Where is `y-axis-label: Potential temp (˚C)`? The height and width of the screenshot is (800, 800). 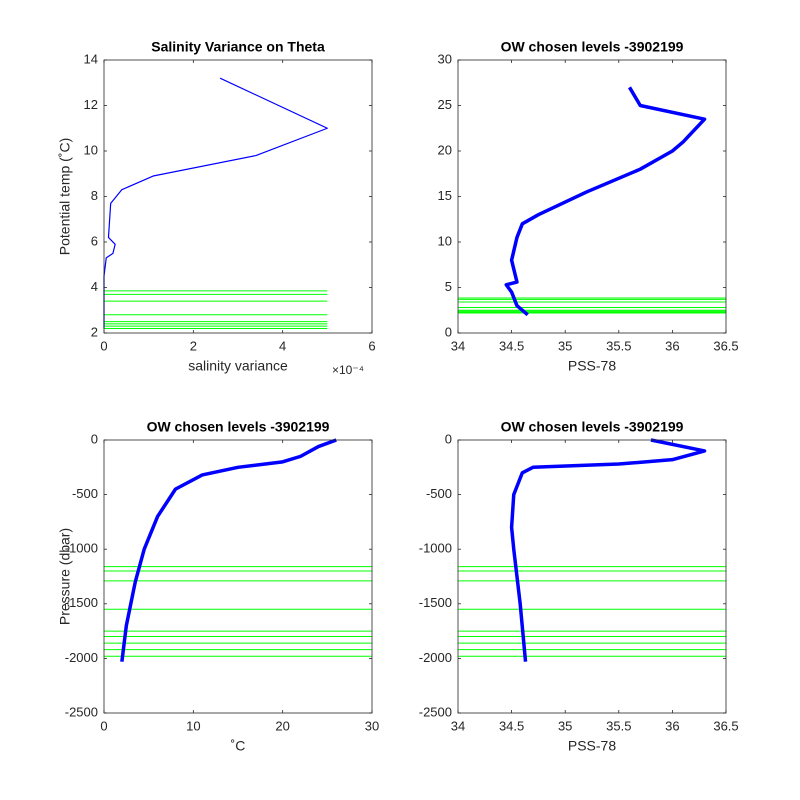 y-axis-label: Potential temp (˚C) is located at coordinates (65, 196).